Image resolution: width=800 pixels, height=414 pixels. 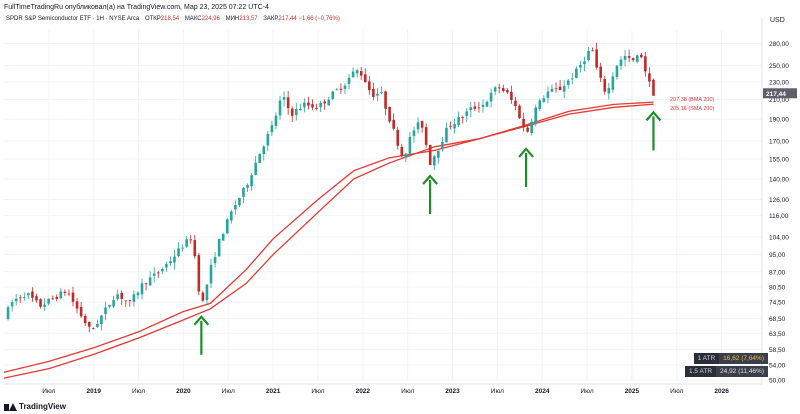 I want to click on y-tick-label: 155,00, so click(x=779, y=159).